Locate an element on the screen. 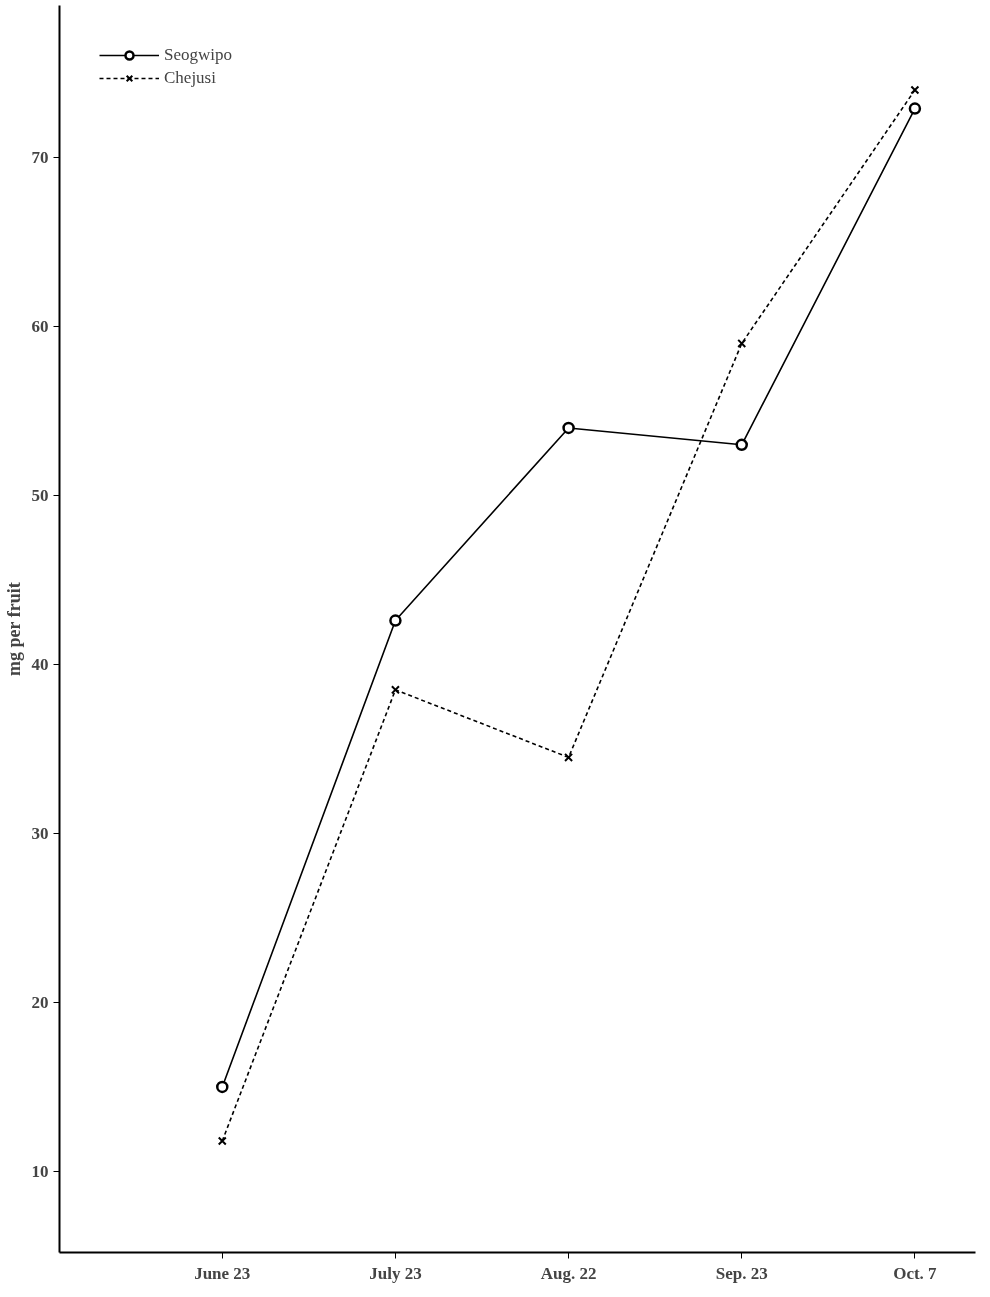  legend-label: Seogwipo is located at coordinates (198, 55).